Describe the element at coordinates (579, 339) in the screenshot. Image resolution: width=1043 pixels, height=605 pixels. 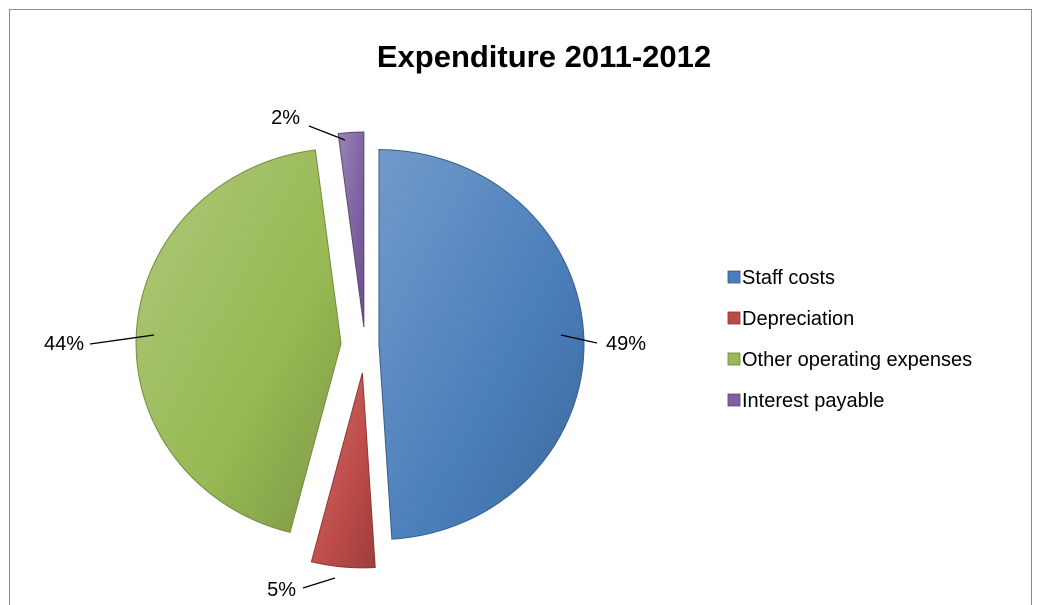
I see `leader-line-staff-costs` at that location.